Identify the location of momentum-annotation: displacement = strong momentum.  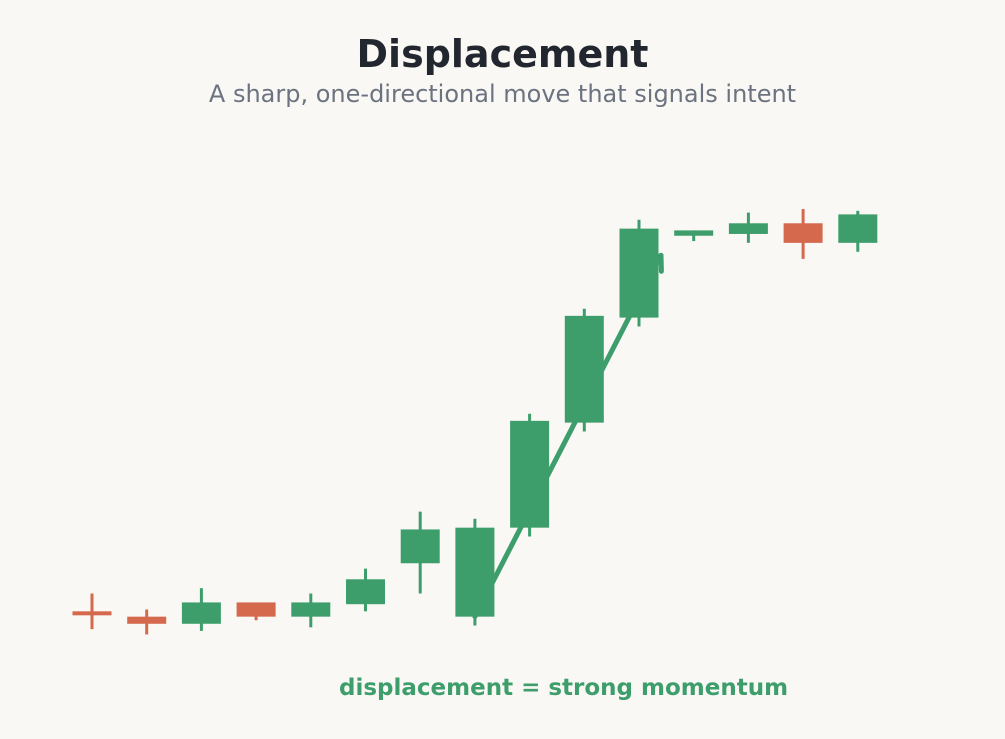
(564, 688).